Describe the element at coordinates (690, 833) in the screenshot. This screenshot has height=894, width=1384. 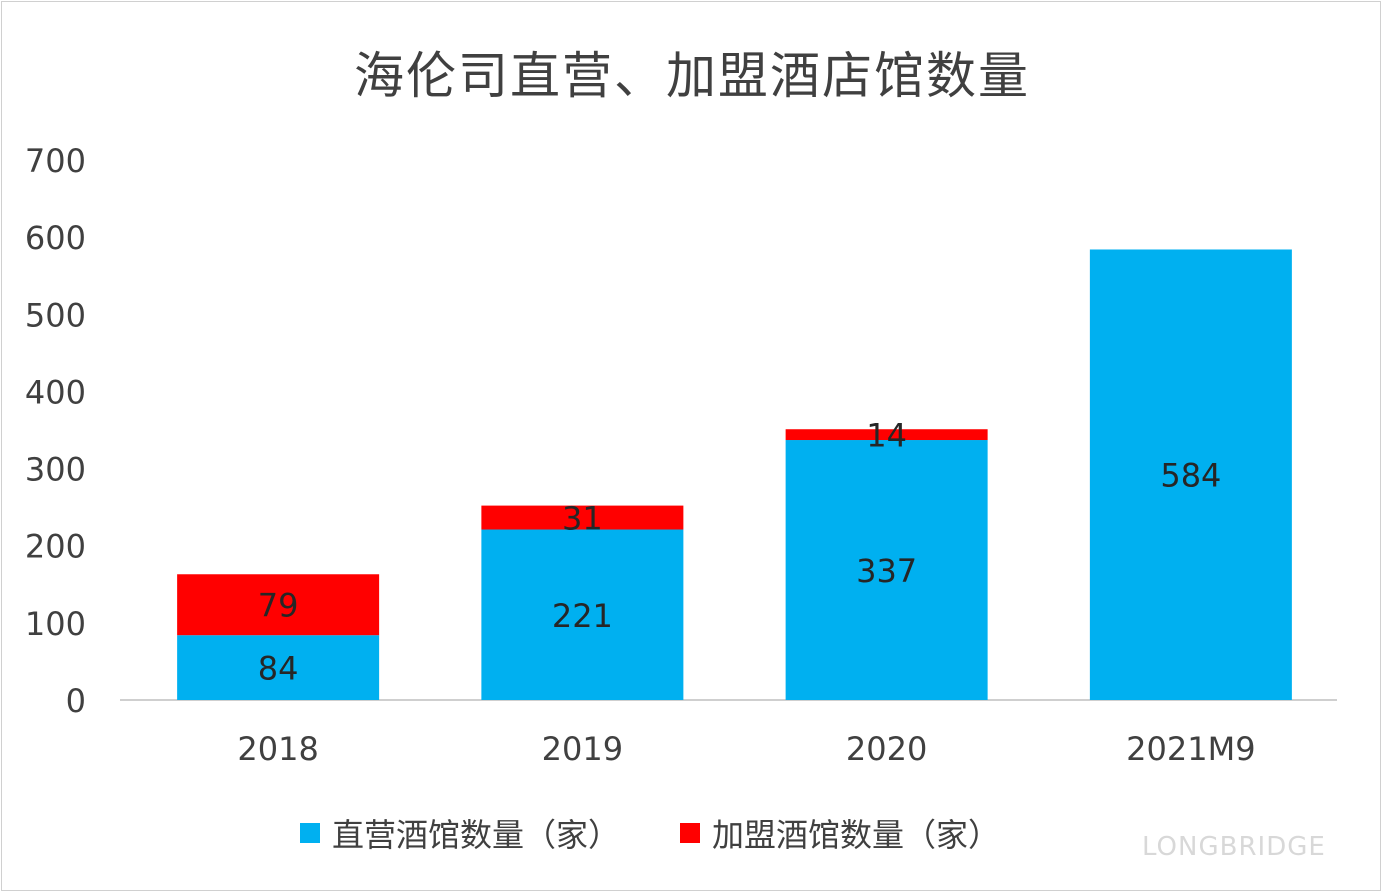
I see `legend-swatch-franchise` at that location.